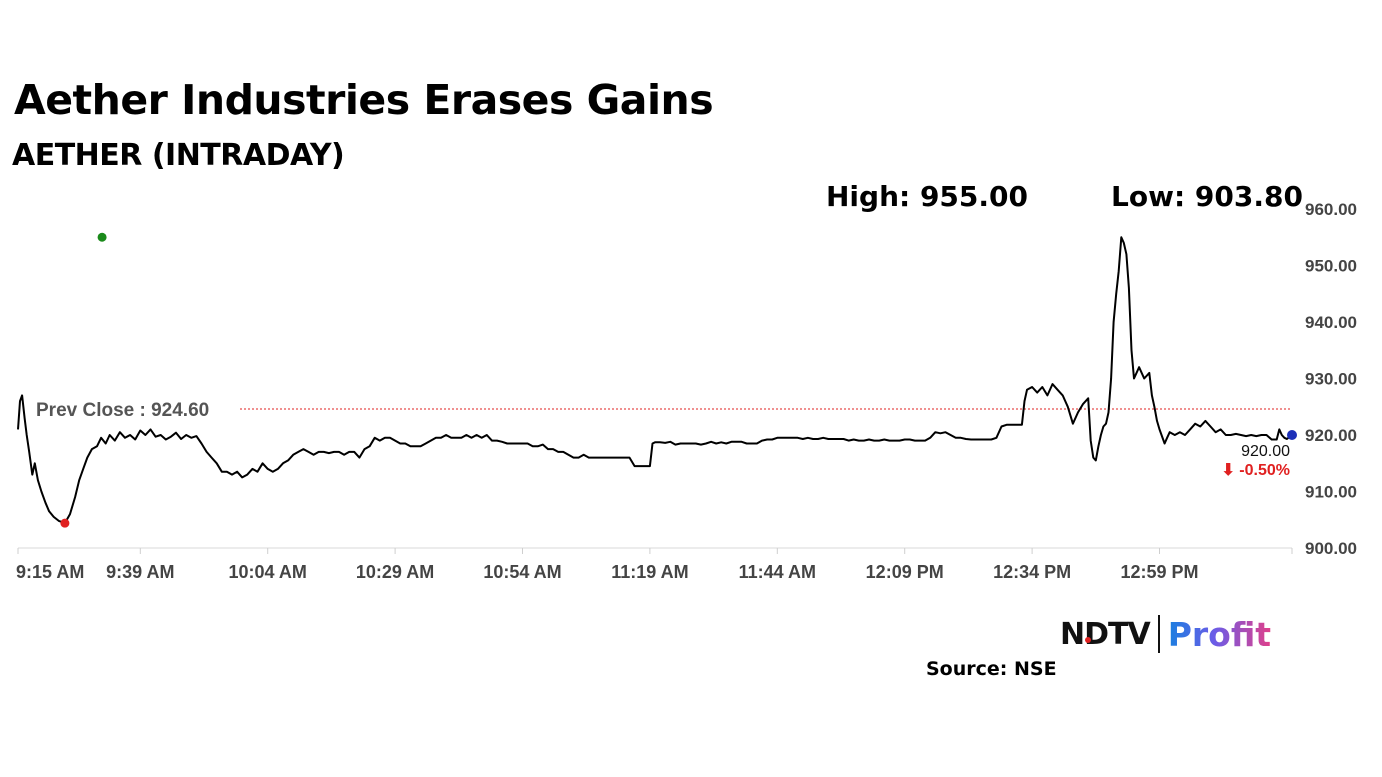 Image resolution: width=1382 pixels, height=777 pixels. I want to click on last-price-marker, so click(1292, 435).